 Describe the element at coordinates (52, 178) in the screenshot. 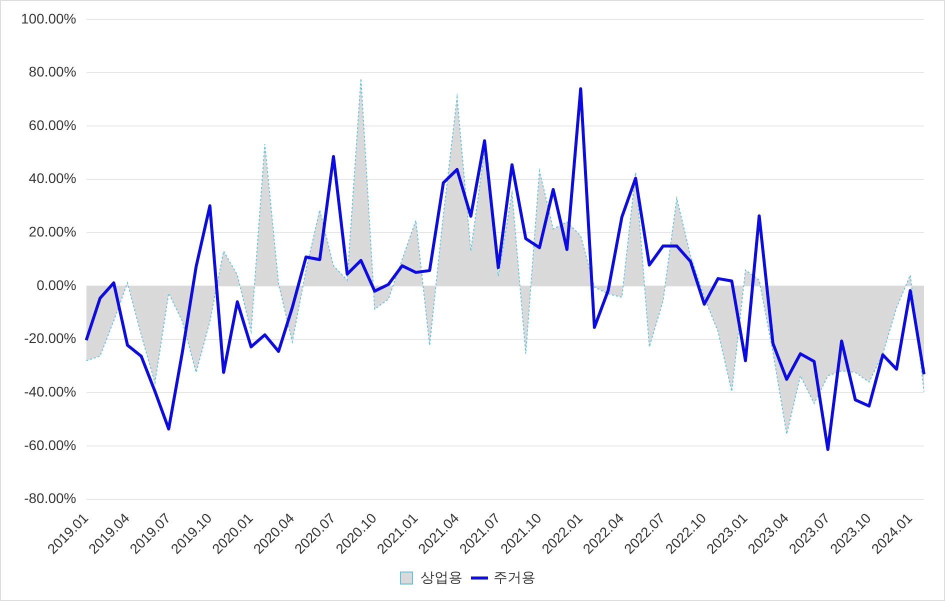

I see `y-tick-label: 40.00%` at that location.